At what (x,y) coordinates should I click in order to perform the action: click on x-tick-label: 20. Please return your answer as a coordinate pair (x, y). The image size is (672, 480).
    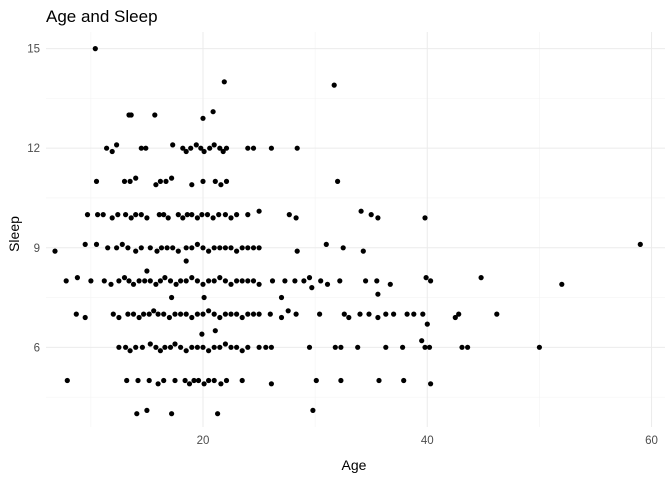
    Looking at the image, I should click on (203, 441).